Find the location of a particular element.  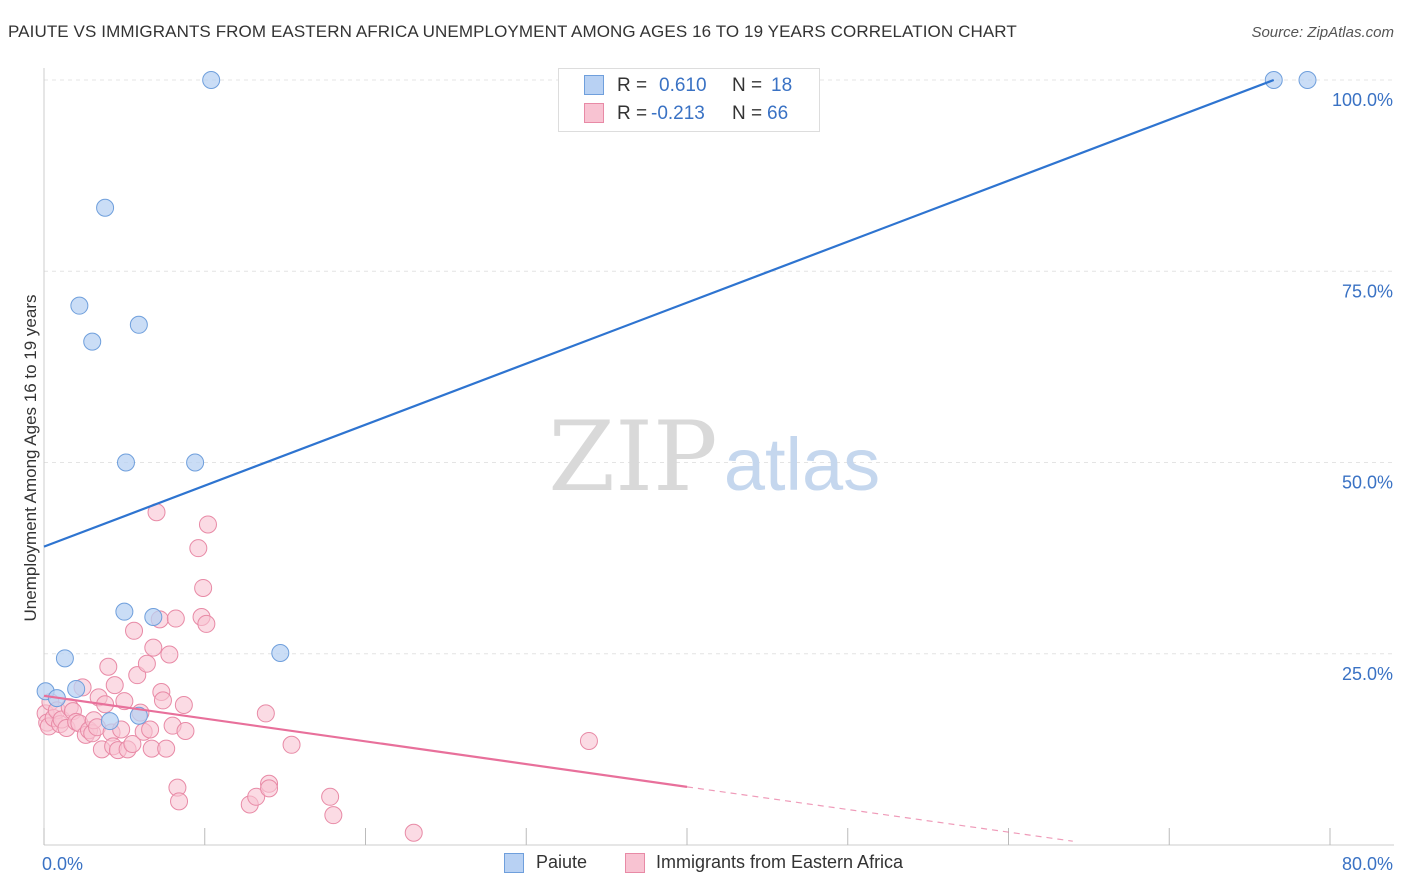

immigrants-trend-extension is located at coordinates (879, 814).